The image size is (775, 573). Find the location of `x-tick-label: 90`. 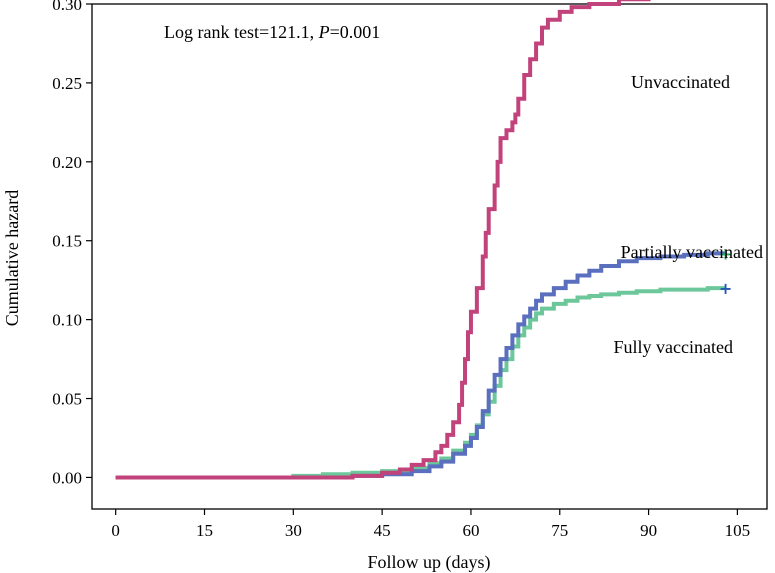

x-tick-label: 90 is located at coordinates (648, 530).